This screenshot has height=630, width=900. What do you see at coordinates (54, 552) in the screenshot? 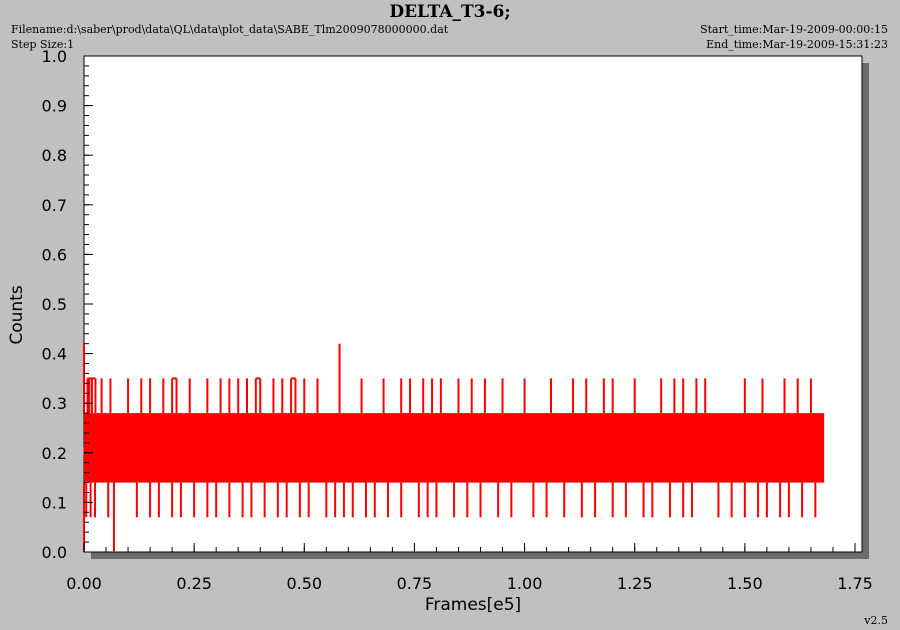
I see `y-tick-label: 0.0` at bounding box center [54, 552].